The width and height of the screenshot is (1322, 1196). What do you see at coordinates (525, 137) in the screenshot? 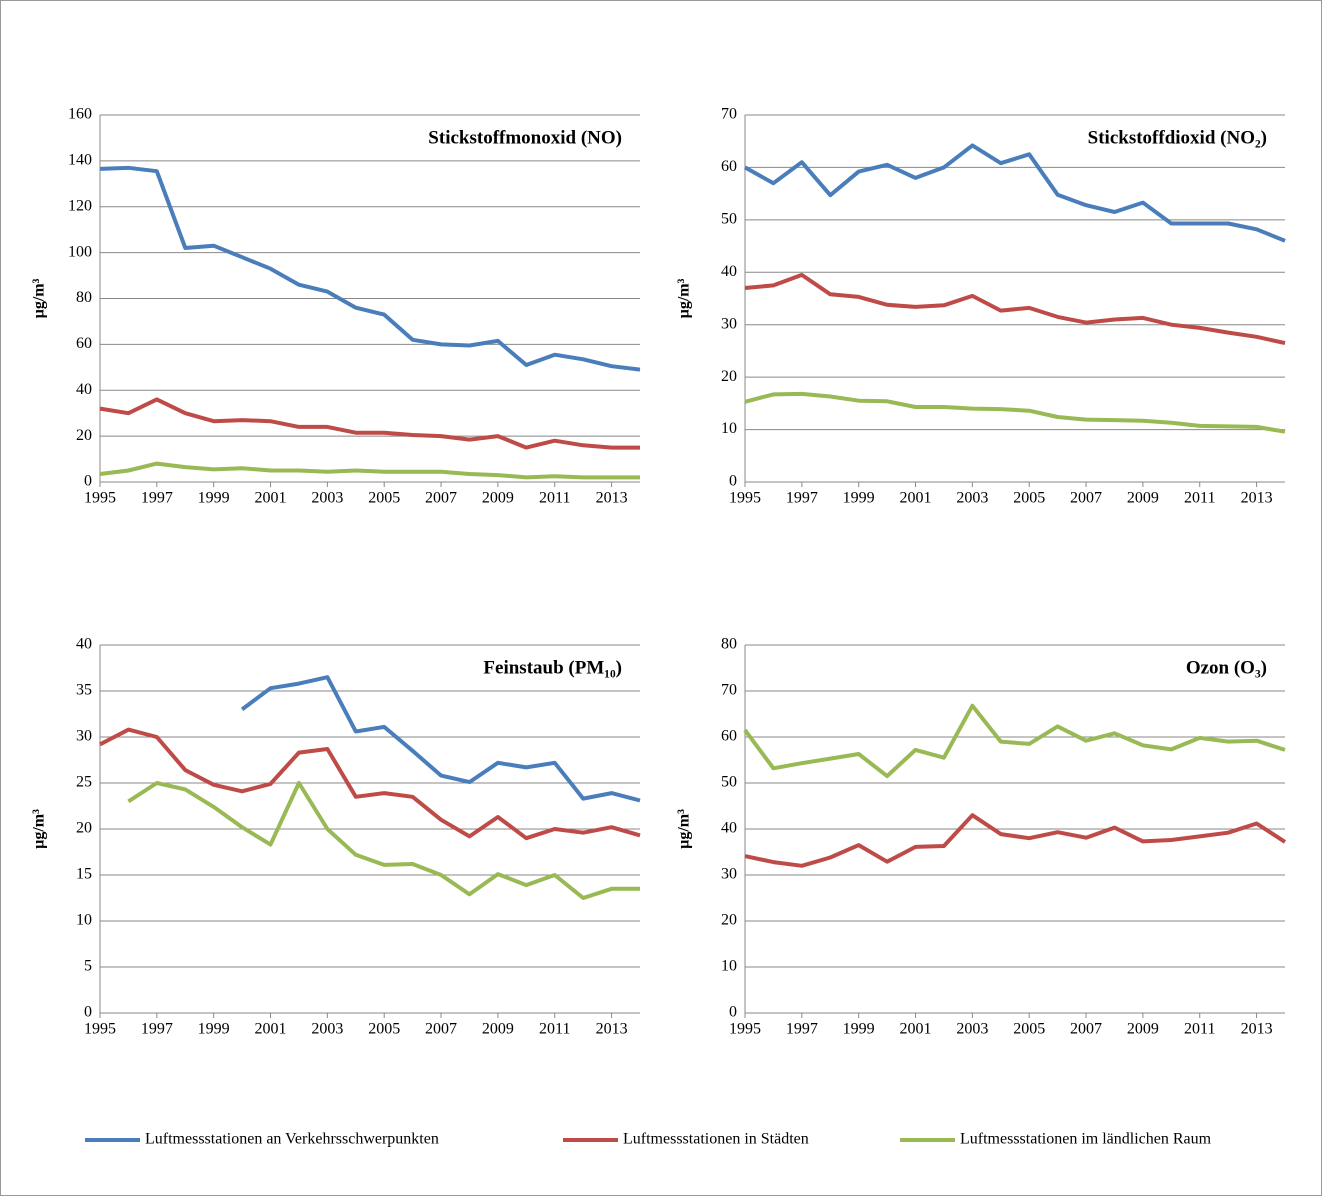
I see `chart-title: Stickstoffmonoxid (NO)` at bounding box center [525, 137].